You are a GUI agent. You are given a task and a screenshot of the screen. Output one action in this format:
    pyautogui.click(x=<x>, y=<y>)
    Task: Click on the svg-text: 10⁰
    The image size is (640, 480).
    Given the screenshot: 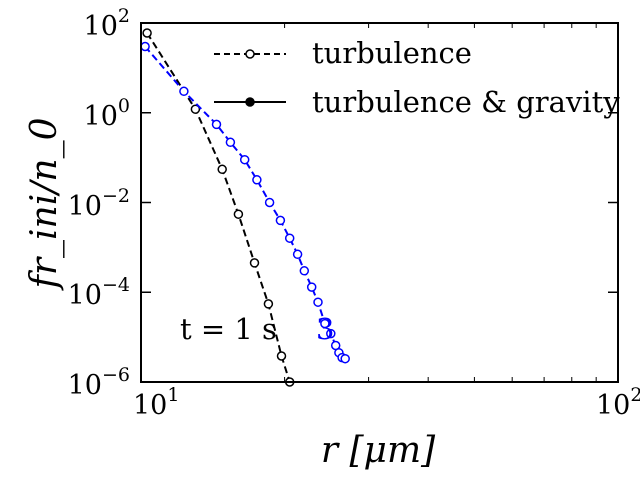 What is the action you would take?
    pyautogui.click(x=107, y=113)
    